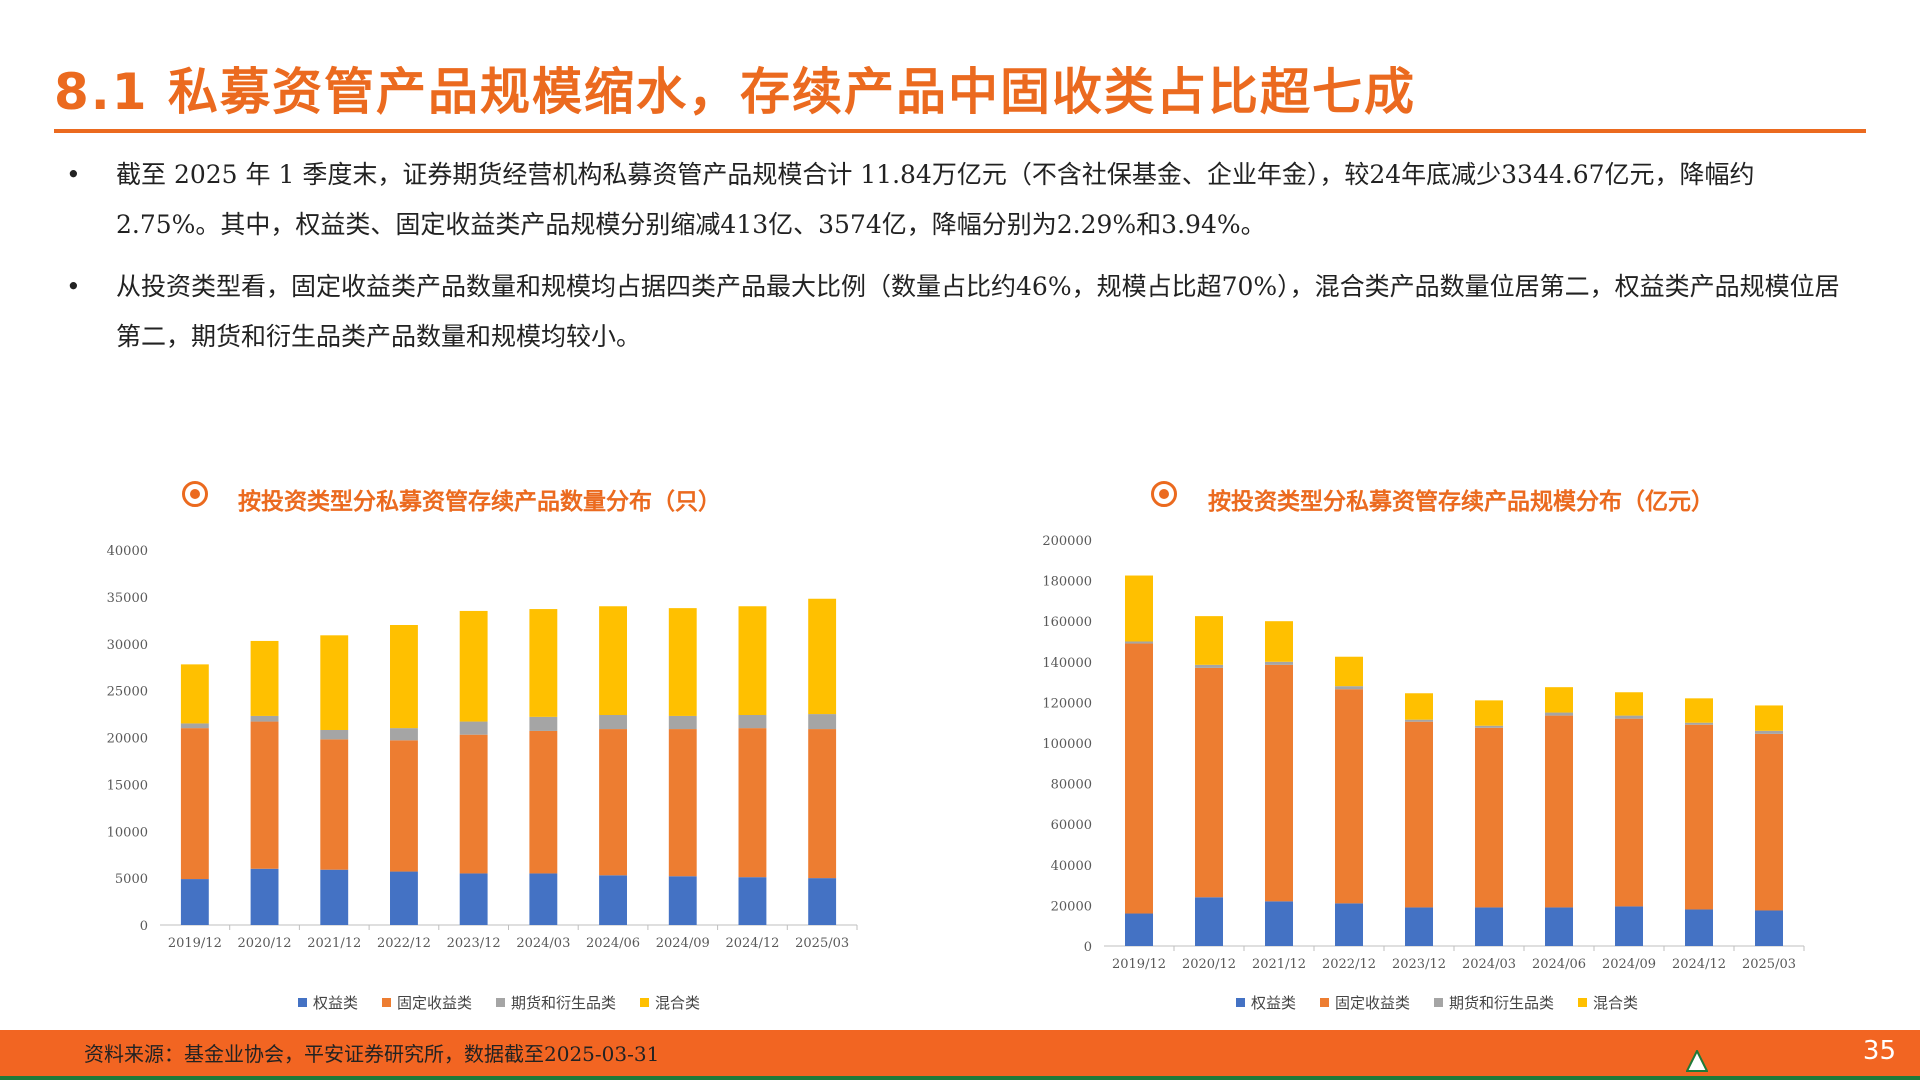 Image resolution: width=1920 pixels, height=1080 pixels. I want to click on source-note: 资料来源：基金业协会，平安证券研究所，数据截至2025-03-31, so click(372, 1054).